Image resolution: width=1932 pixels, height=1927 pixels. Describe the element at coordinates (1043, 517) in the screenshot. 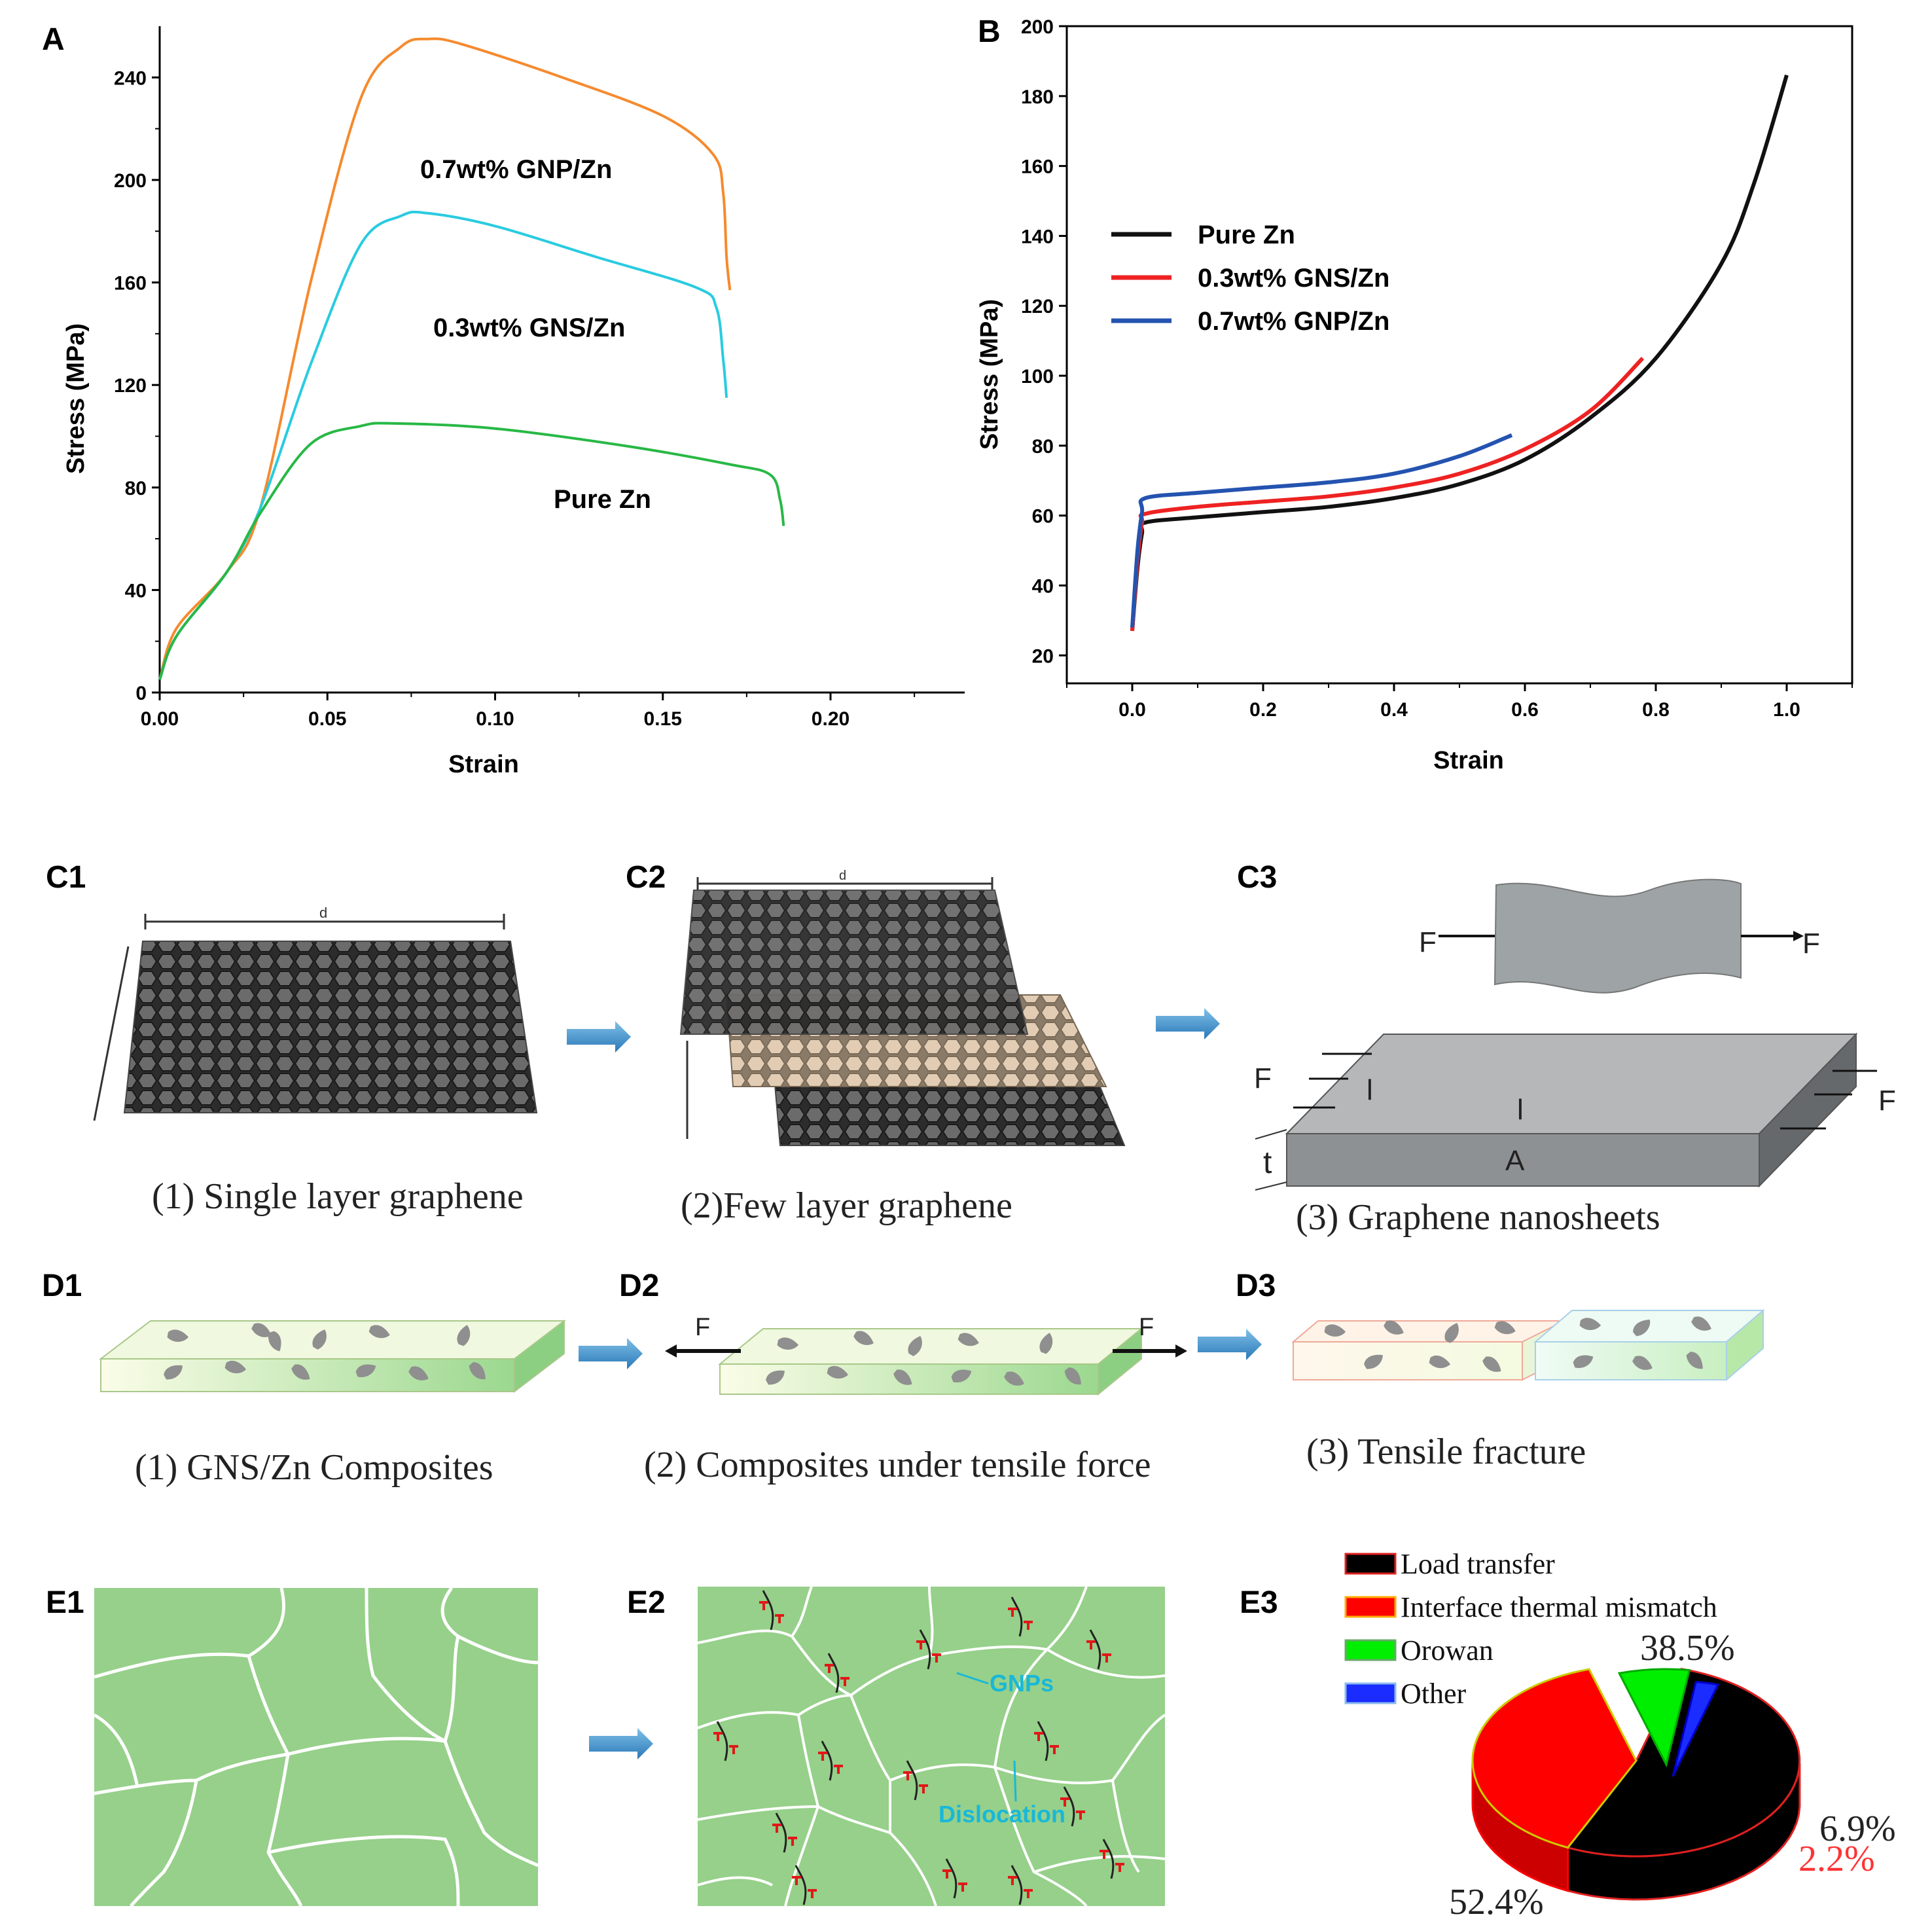

I see `chart-b-y-tick: 60` at that location.